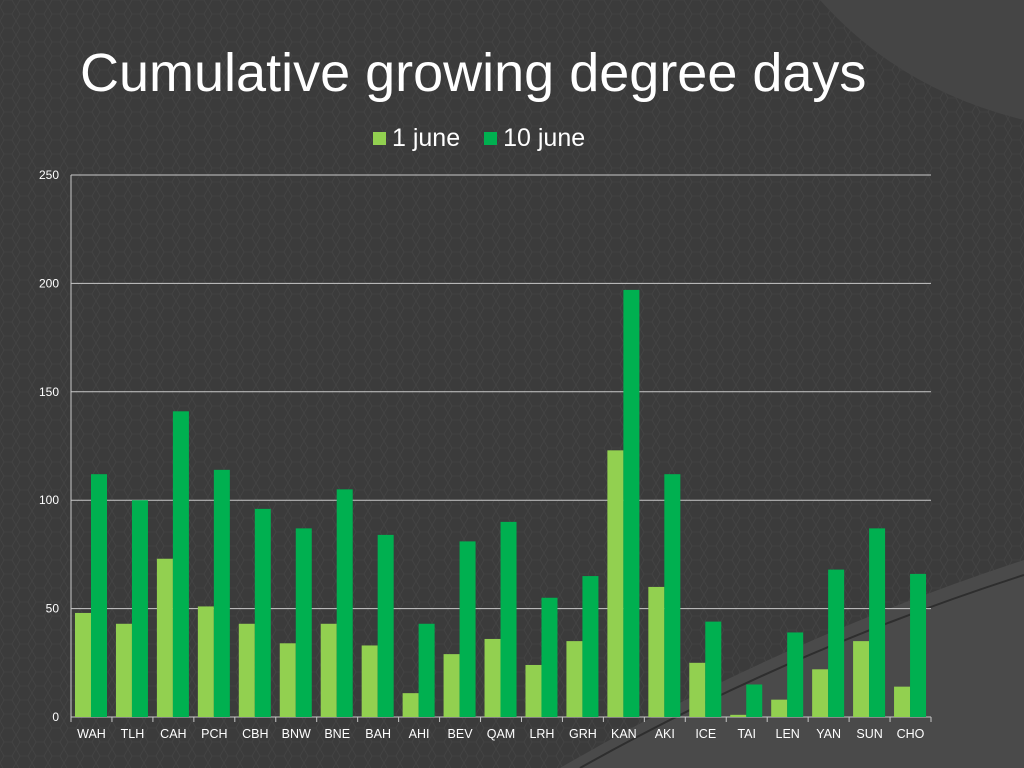 The height and width of the screenshot is (768, 1024). I want to click on corner-arc-top, so click(922, 60).